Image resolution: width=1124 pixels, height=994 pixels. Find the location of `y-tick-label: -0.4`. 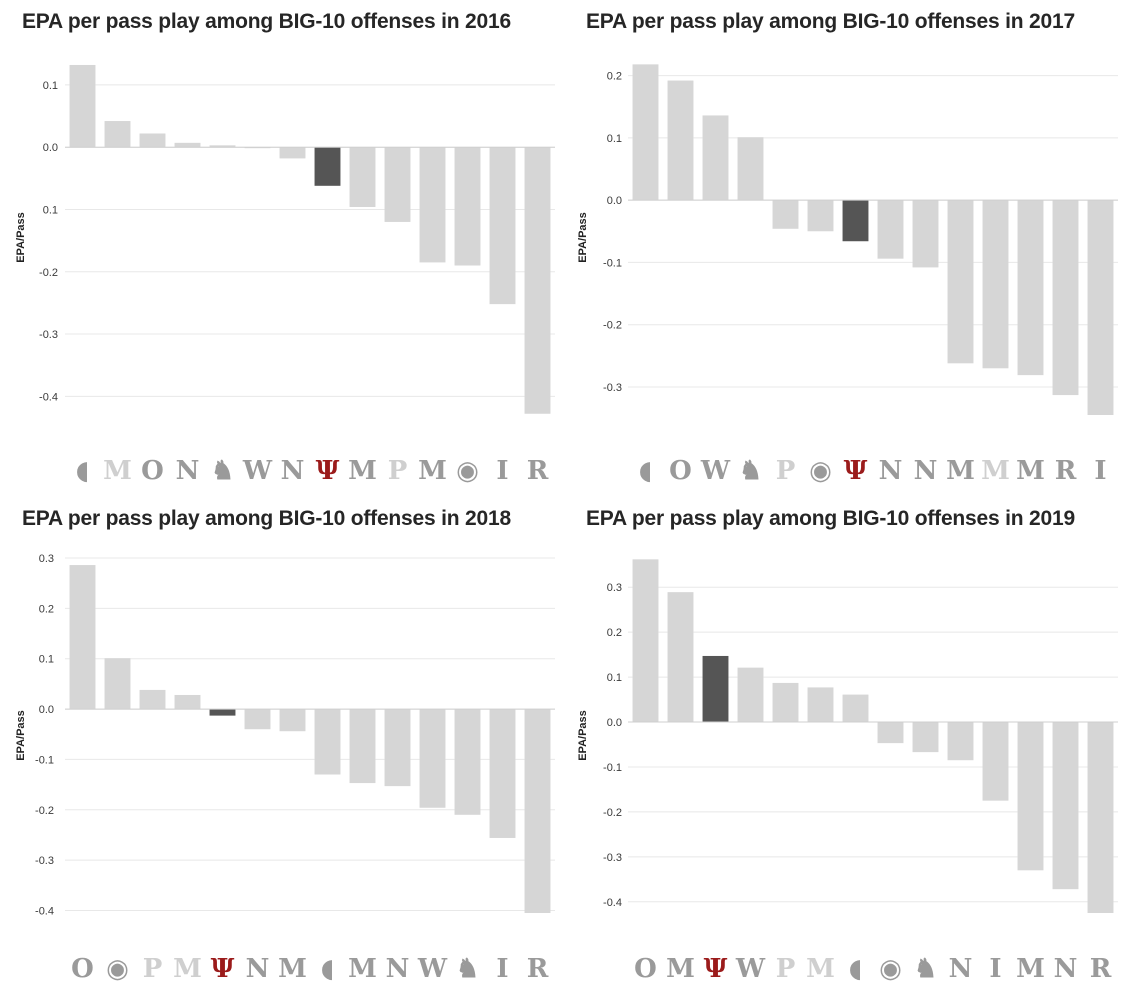

y-tick-label: -0.4 is located at coordinates (612, 903).